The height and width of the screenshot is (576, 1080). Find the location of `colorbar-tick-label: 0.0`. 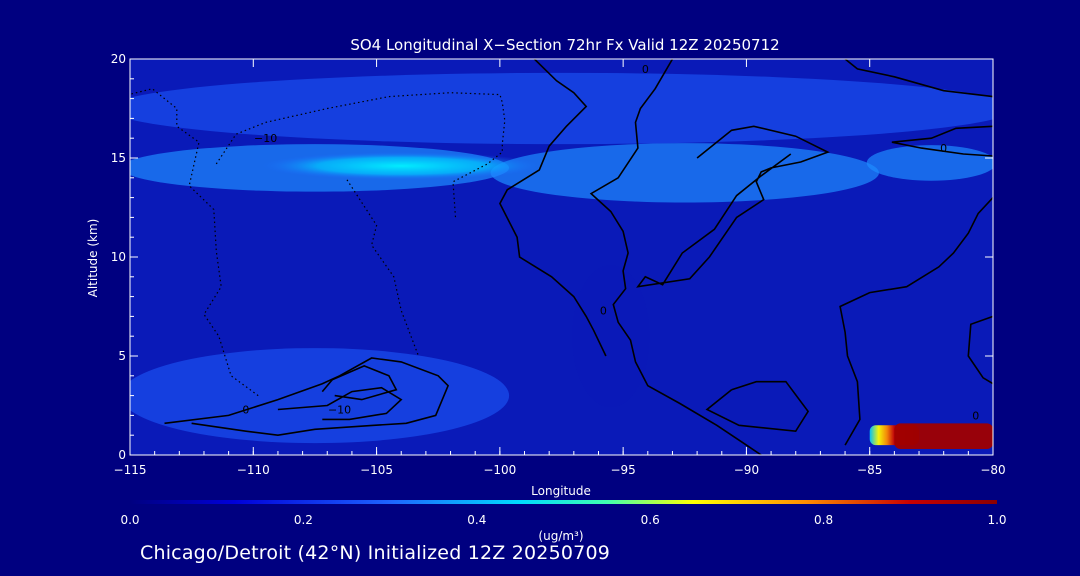

colorbar-tick-label: 0.0 is located at coordinates (129, 520).